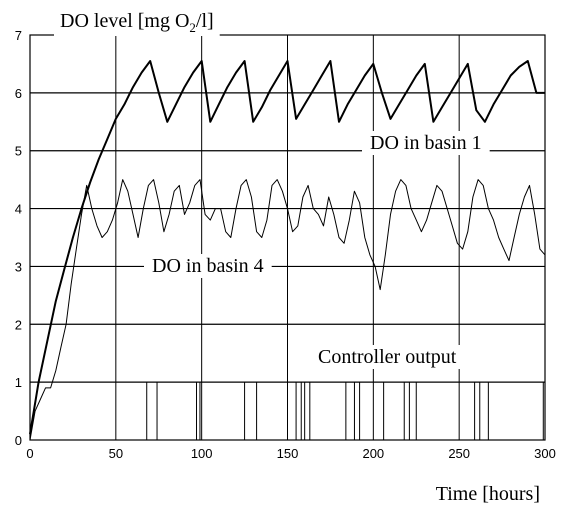  Describe the element at coordinates (18, 440) in the screenshot. I see `y-tick-label: 0` at that location.